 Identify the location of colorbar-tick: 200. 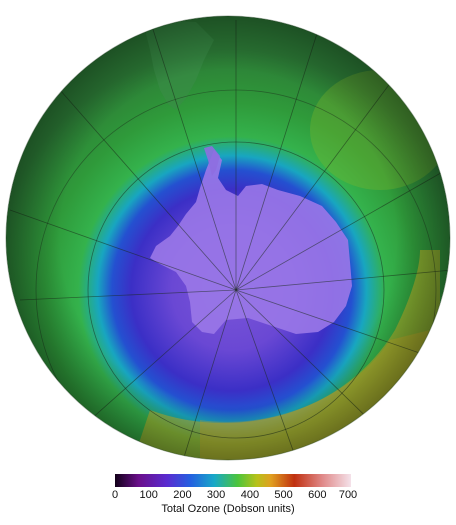
(182, 495).